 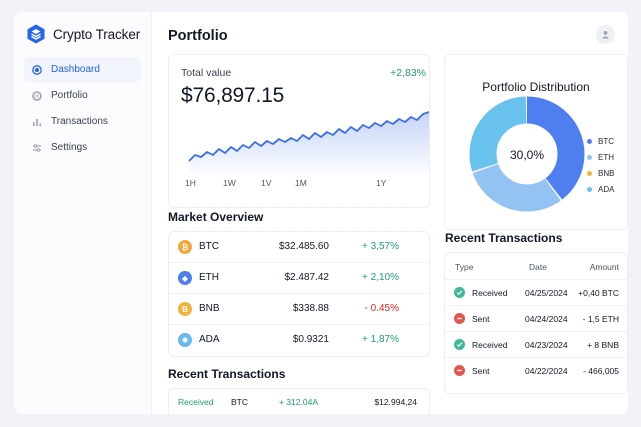 What do you see at coordinates (227, 374) in the screenshot?
I see `recent-transactions-title-left: Recent Transactions` at bounding box center [227, 374].